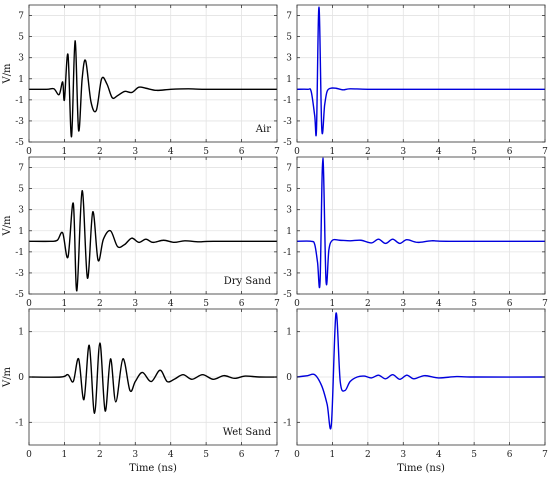 The width and height of the screenshot is (550, 477). What do you see at coordinates (247, 432) in the screenshot?
I see `panel-label: Wet Sand` at bounding box center [247, 432].